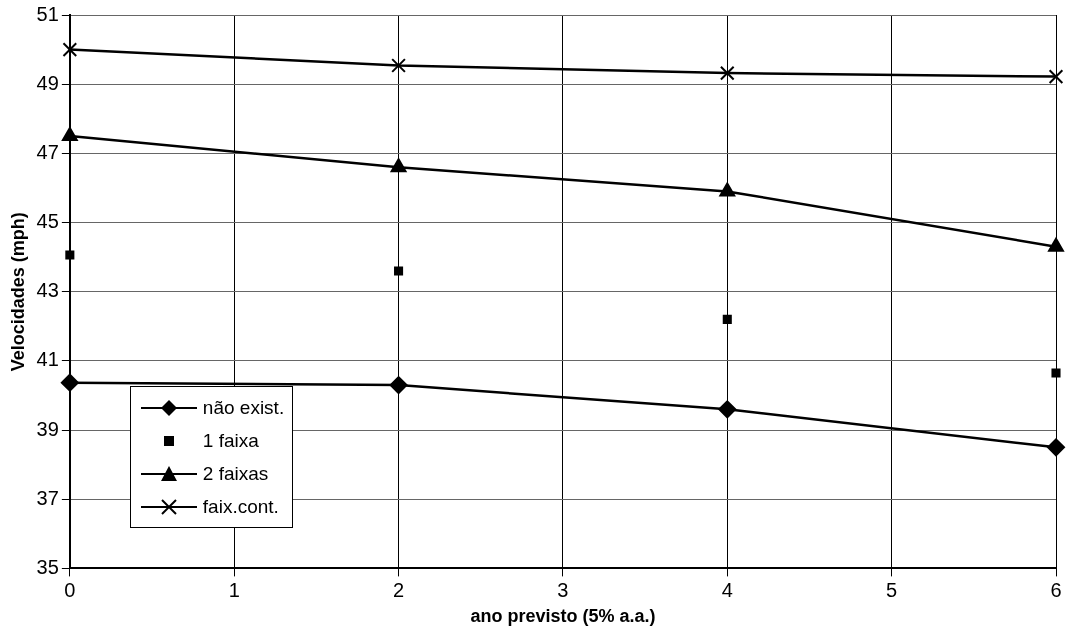 This screenshot has height=636, width=1068. Describe the element at coordinates (47, 13) in the screenshot. I see `y-tick-label: 51` at that location.